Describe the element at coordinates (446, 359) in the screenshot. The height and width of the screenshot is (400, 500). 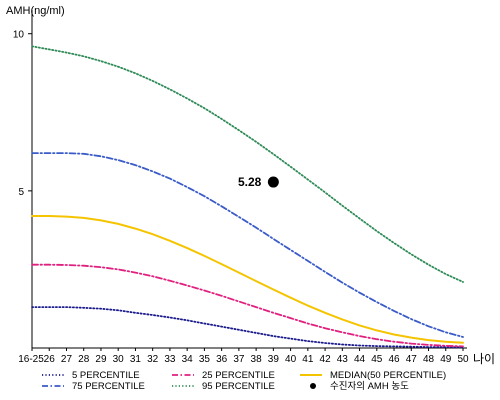
I see `x-tick-label: 49` at that location.